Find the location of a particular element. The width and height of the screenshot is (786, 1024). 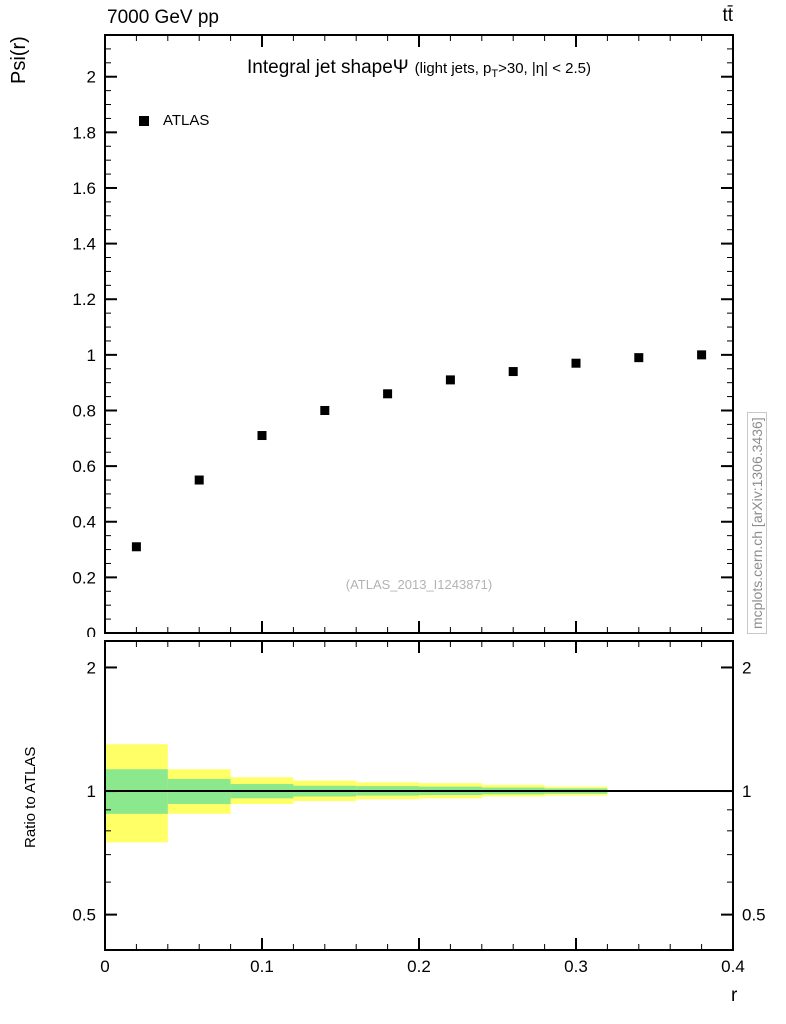

mcplots-credit: mcplots.cern.ch [arXiv:1306.3436] is located at coordinates (757, 523).